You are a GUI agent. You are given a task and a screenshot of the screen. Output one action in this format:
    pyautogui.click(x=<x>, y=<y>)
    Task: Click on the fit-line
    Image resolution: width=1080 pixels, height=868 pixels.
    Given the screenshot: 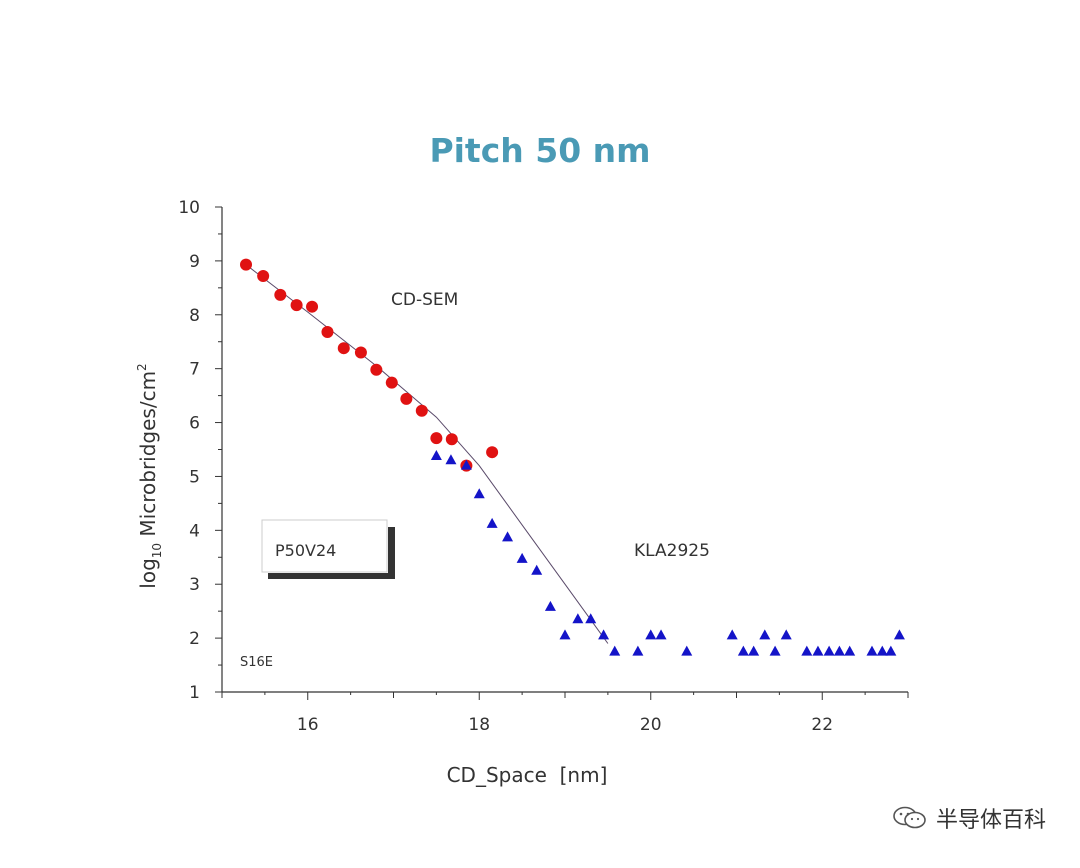 What is the action you would take?
    pyautogui.click(x=427, y=454)
    